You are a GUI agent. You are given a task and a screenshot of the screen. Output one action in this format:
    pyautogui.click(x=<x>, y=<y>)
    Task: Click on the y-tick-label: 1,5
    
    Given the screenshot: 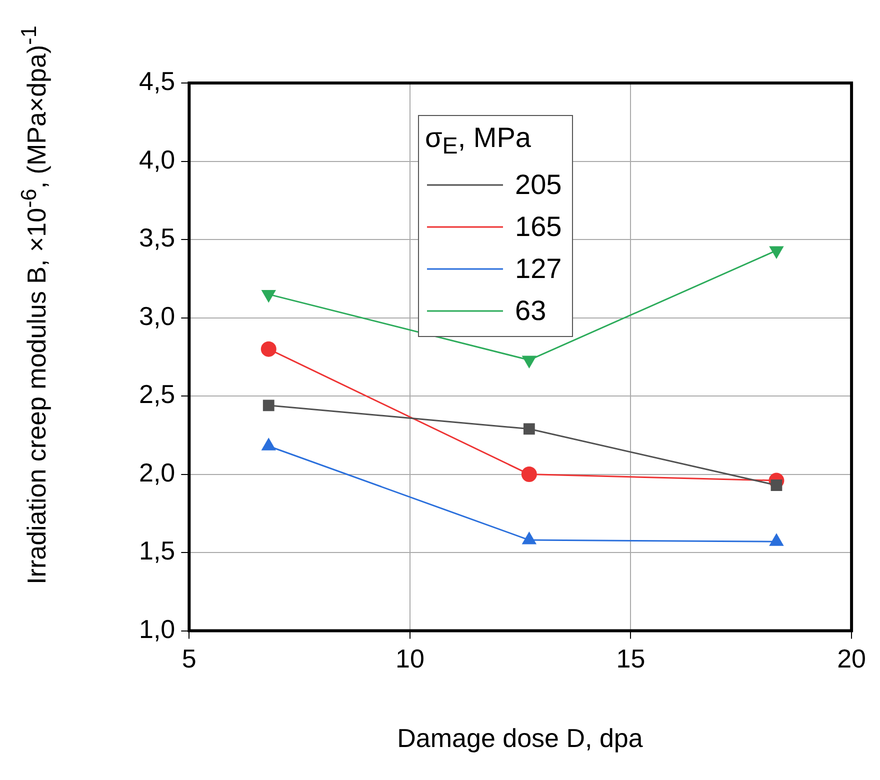 What is the action you would take?
    pyautogui.click(x=157, y=551)
    